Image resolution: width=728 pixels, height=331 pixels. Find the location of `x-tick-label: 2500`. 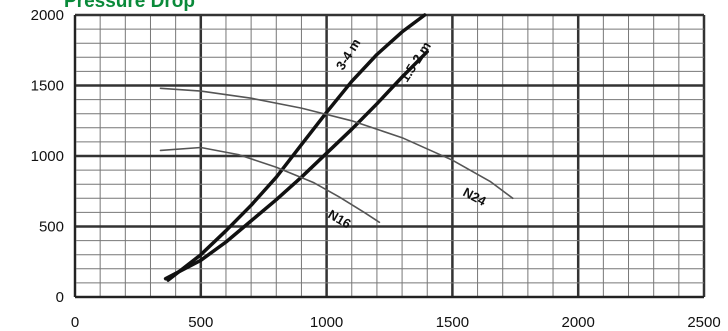

x-tick-label: 2500 is located at coordinates (703, 322).